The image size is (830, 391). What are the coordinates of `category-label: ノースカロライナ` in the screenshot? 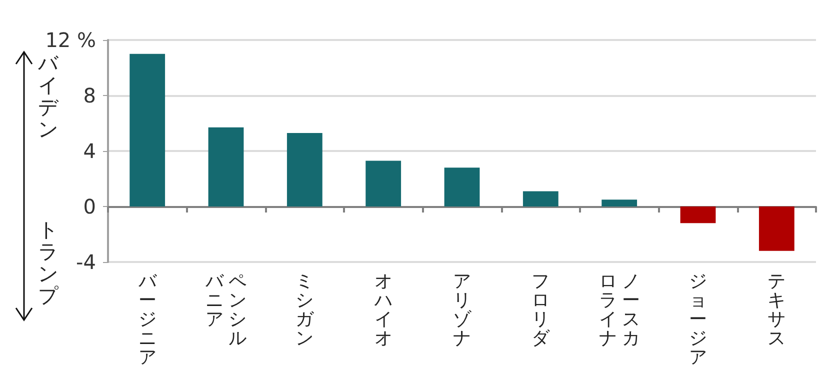 It's located at (619, 310).